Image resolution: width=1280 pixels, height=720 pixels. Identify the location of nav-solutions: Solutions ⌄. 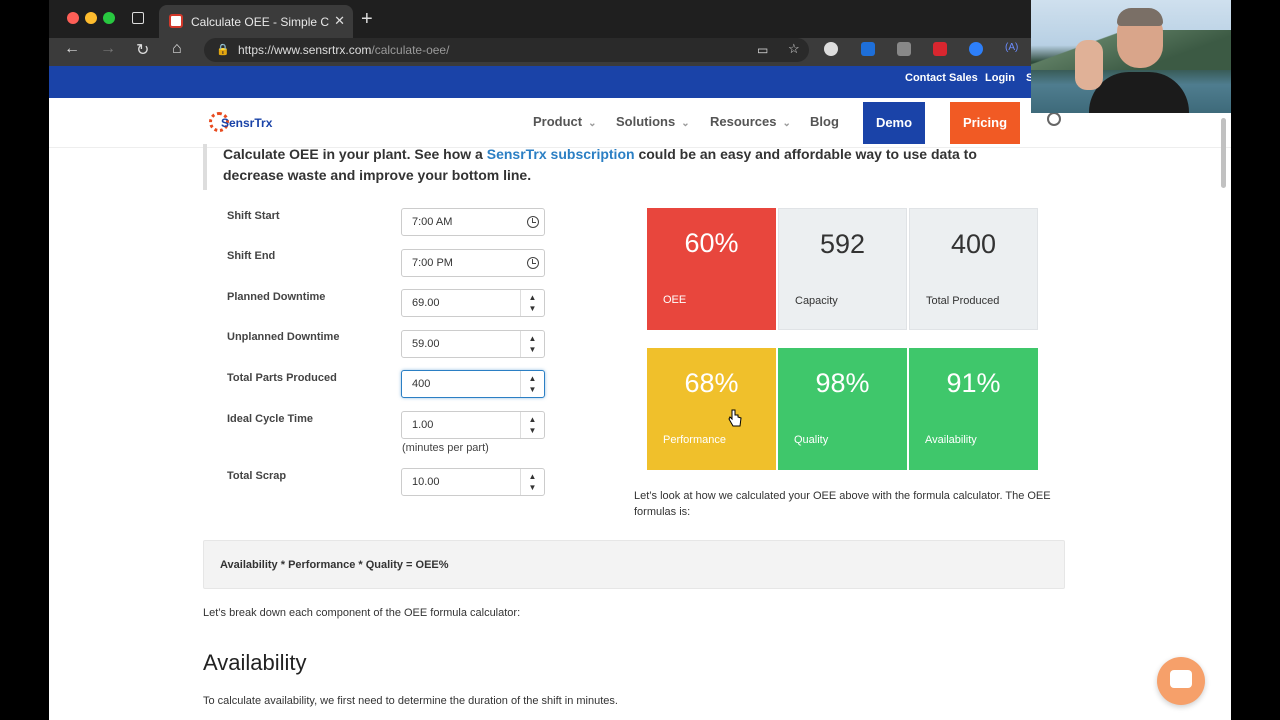
(653, 121).